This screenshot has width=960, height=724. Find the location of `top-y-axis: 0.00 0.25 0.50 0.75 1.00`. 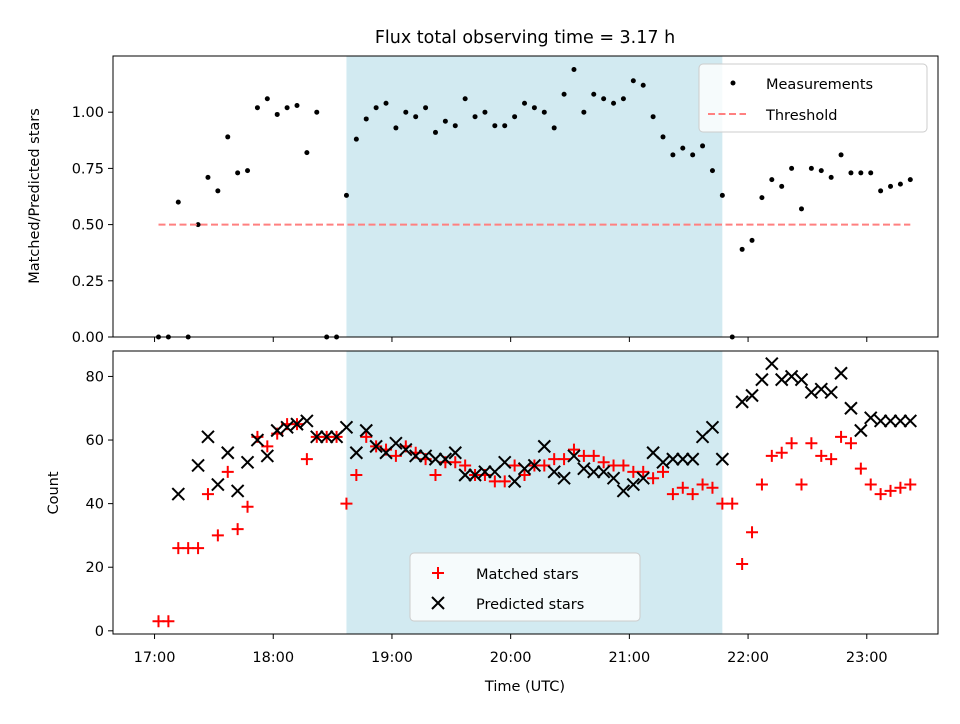

top-y-axis: 0.00 0.25 0.50 0.75 1.00 is located at coordinates (92, 225).